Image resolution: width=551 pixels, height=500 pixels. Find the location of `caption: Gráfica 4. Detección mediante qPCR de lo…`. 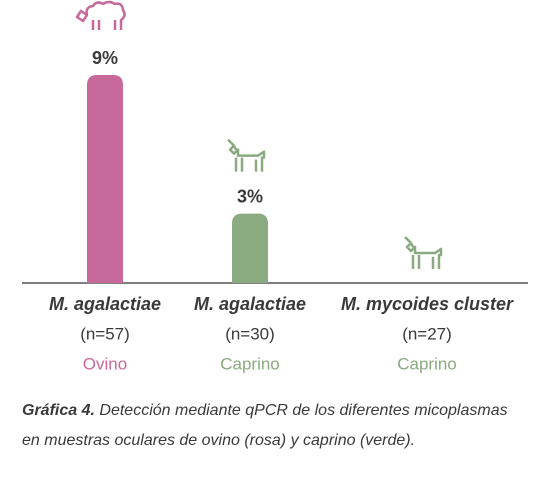

caption: Gráfica 4. Detección mediante qPCR de lo… is located at coordinates (272, 426).